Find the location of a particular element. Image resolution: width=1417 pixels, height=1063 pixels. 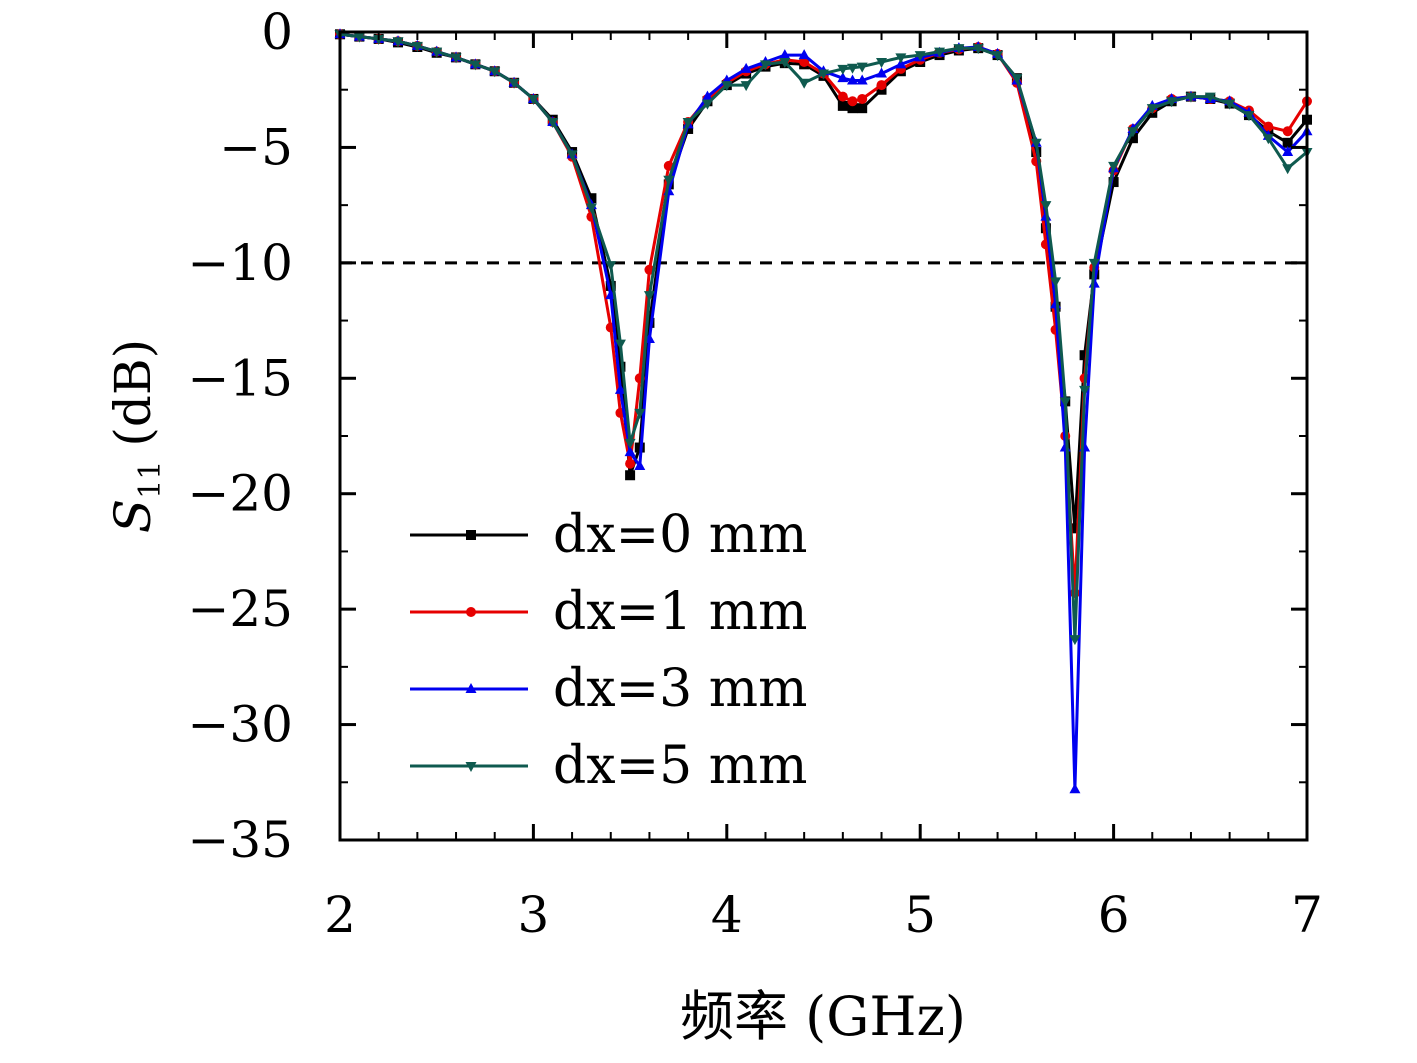

x-tick-label: 3 is located at coordinates (533, 915).